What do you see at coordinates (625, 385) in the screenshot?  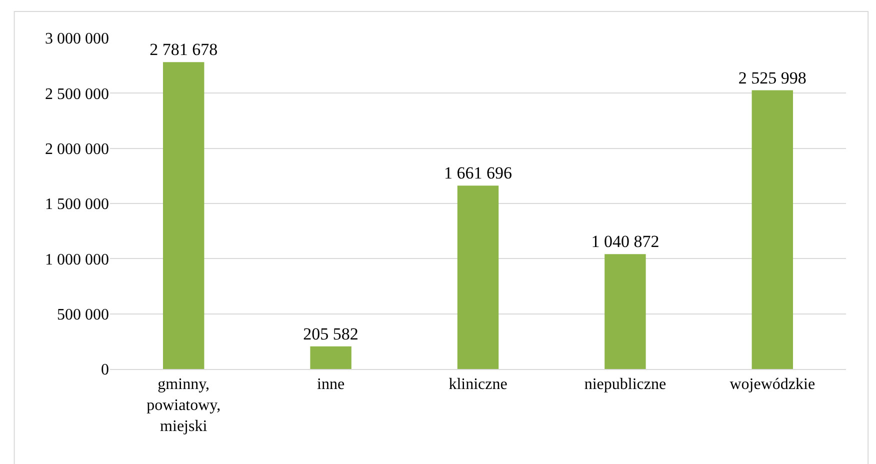 I see `x-tick-label: niepubliczne` at bounding box center [625, 385].